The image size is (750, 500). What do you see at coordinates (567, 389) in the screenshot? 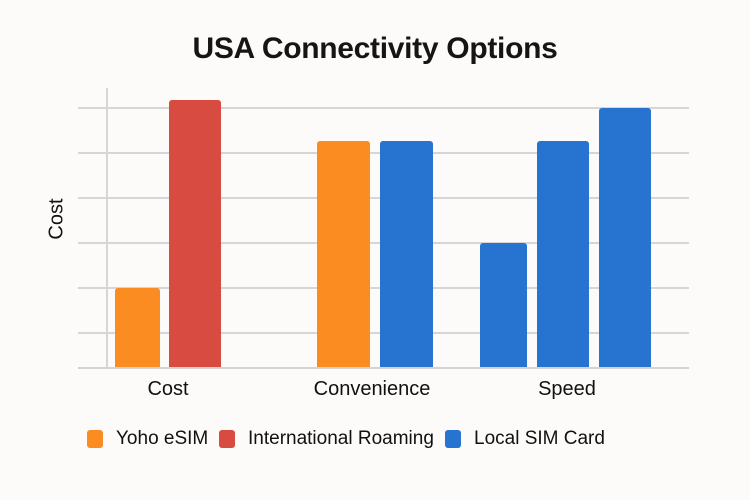
I see `x-tick-label-speed: Speed` at bounding box center [567, 389].